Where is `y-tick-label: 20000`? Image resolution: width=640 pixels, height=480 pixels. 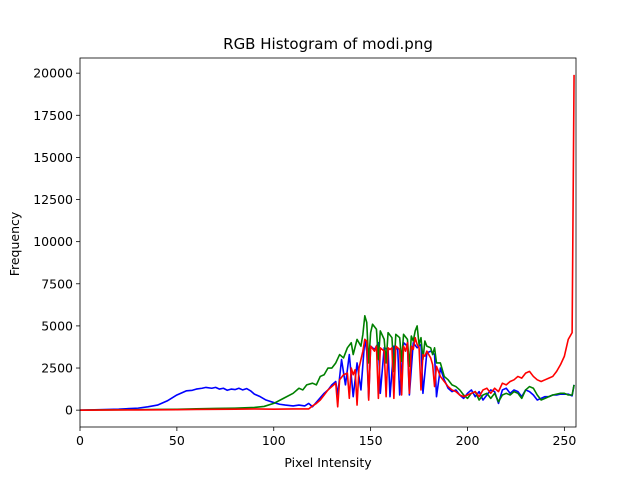 y-tick-label: 20000 is located at coordinates (53, 73).